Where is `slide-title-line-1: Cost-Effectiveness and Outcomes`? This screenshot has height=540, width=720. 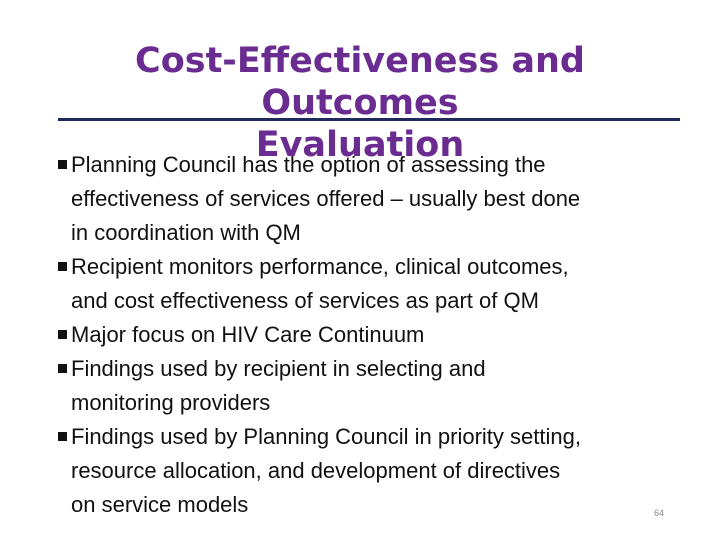
slide-title-line-1: Cost-Effectiveness and Outcomes is located at coordinates (360, 82).